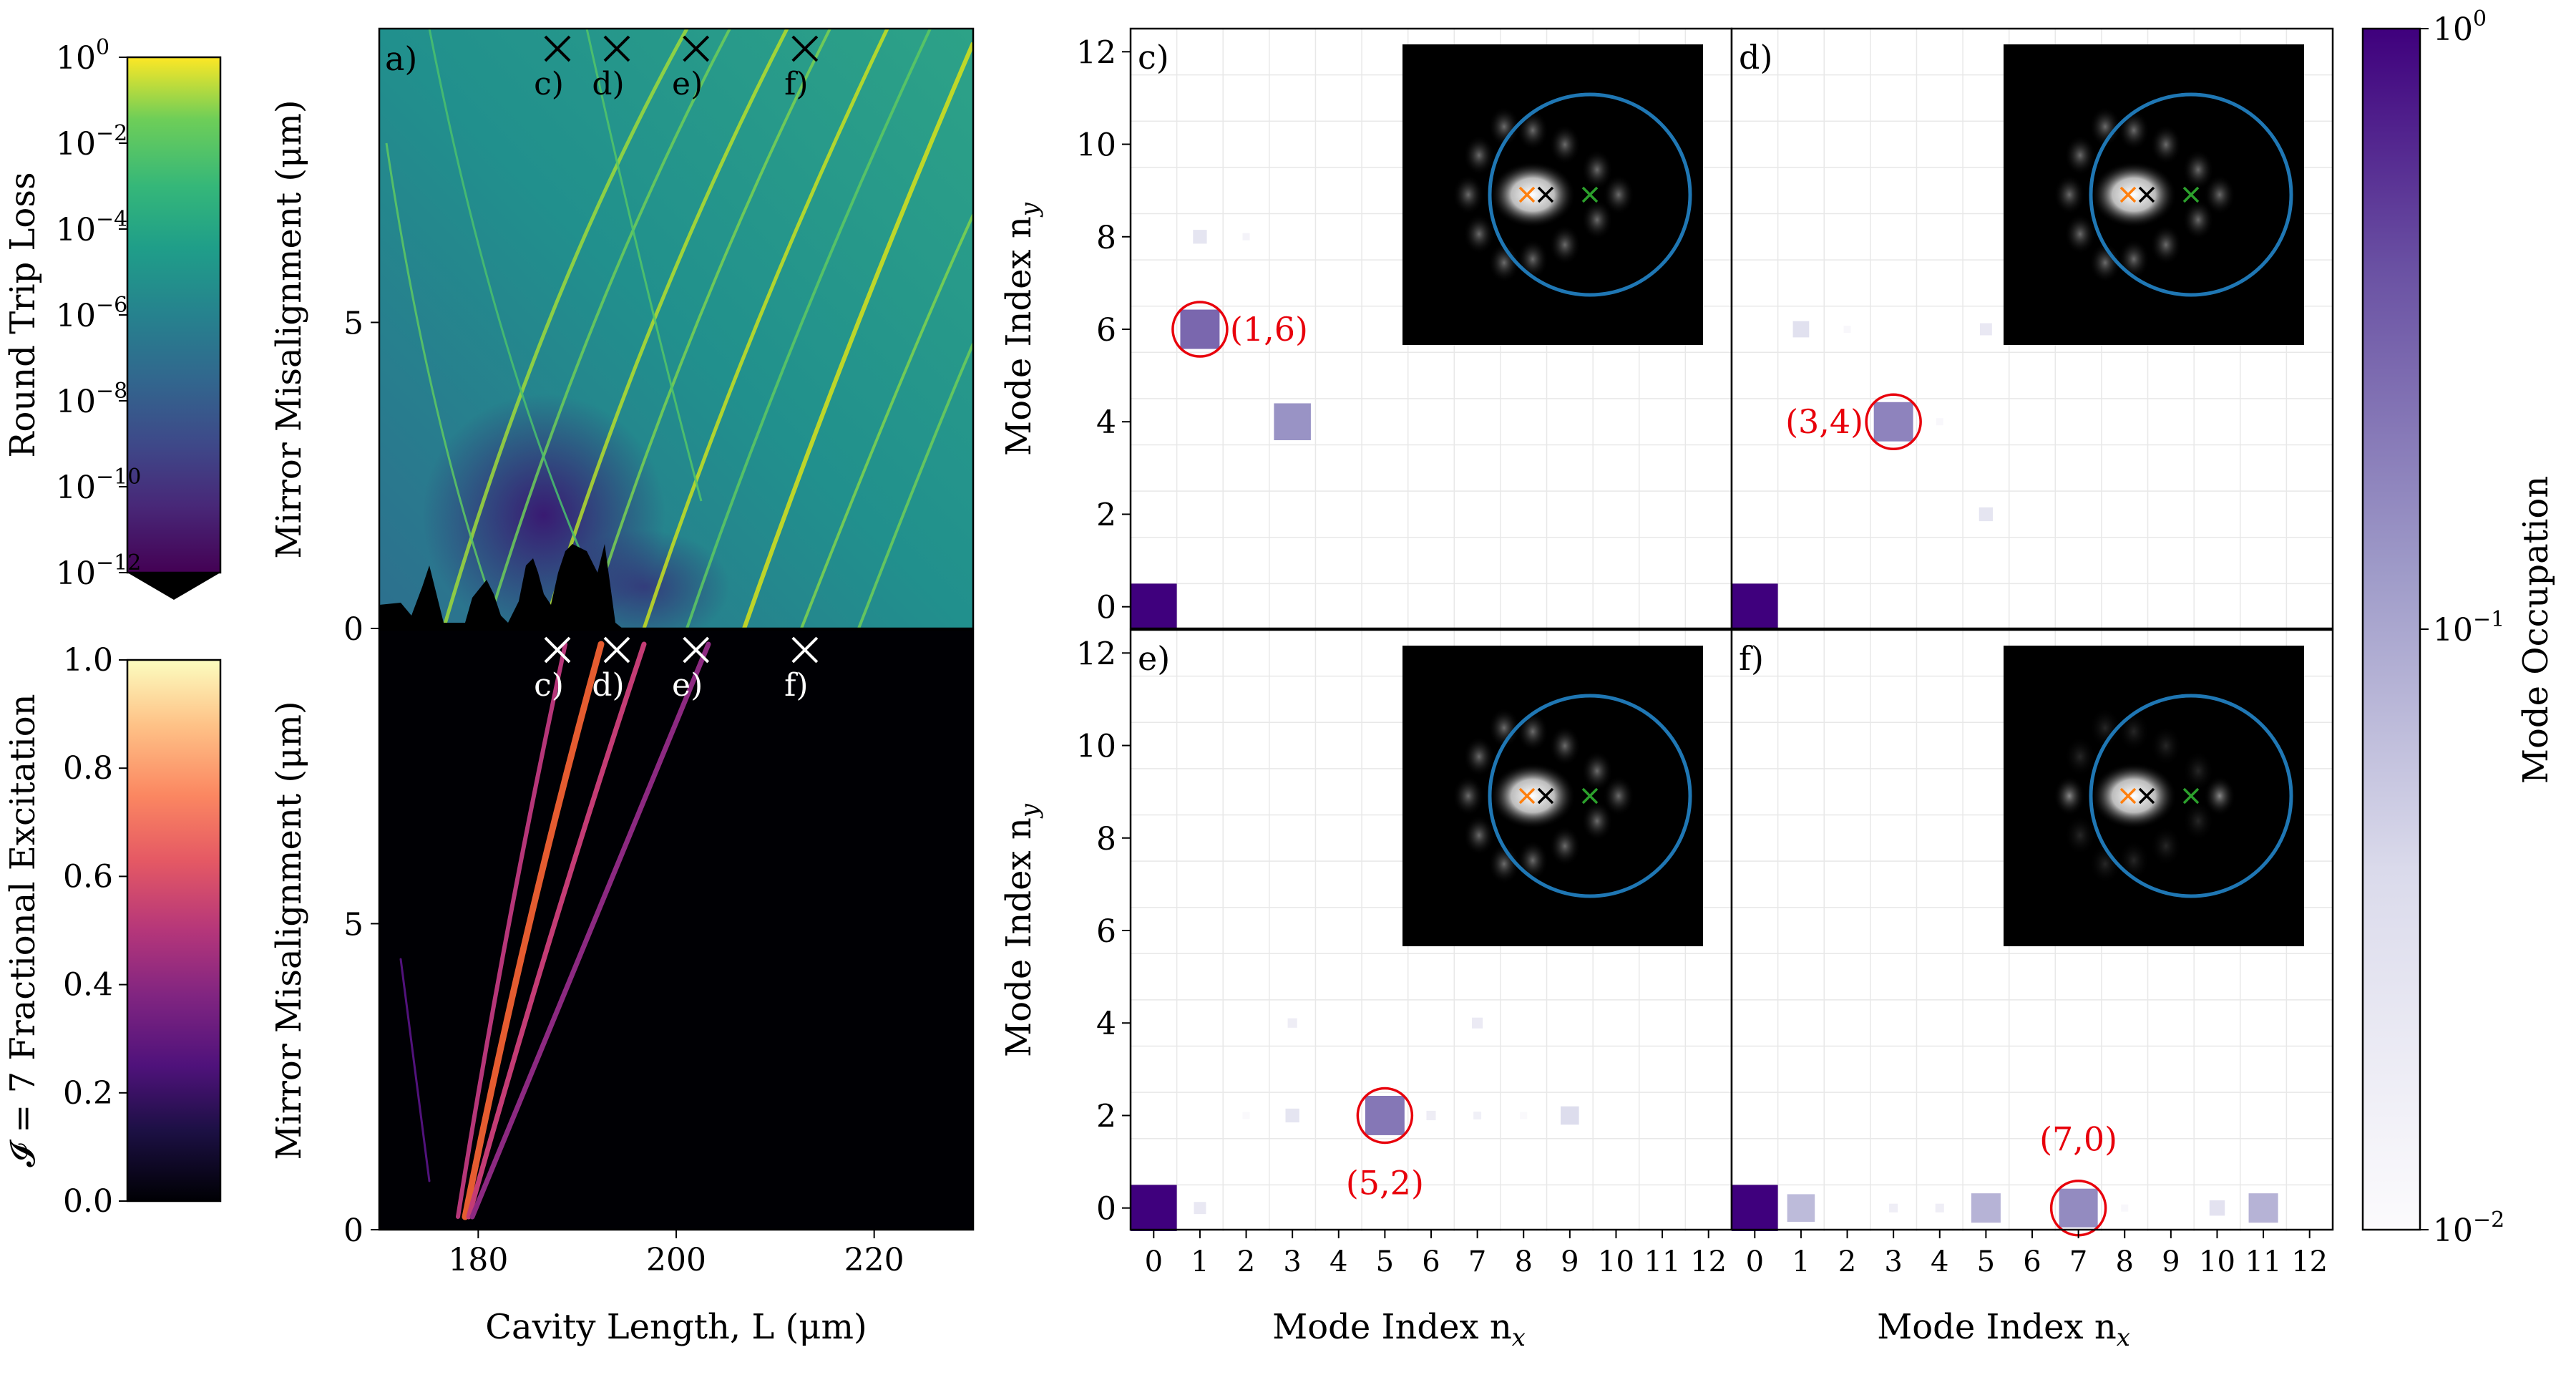 Image resolution: width=2576 pixels, height=1375 pixels. What do you see at coordinates (1246, 1261) in the screenshot?
I see `occupation-xtick-label: 2` at bounding box center [1246, 1261].